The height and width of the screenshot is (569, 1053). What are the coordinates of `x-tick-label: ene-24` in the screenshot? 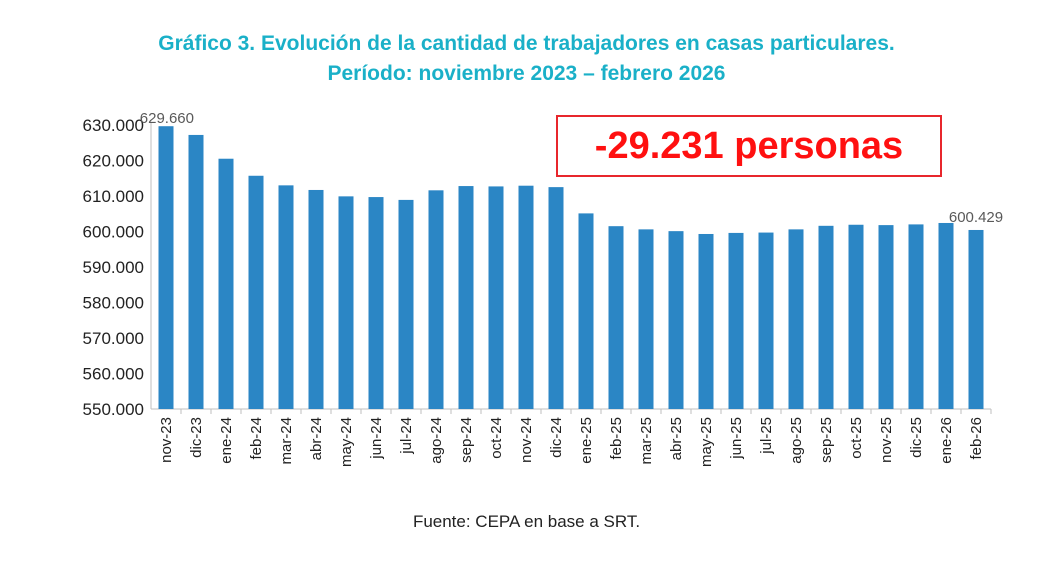 It's located at (226, 440).